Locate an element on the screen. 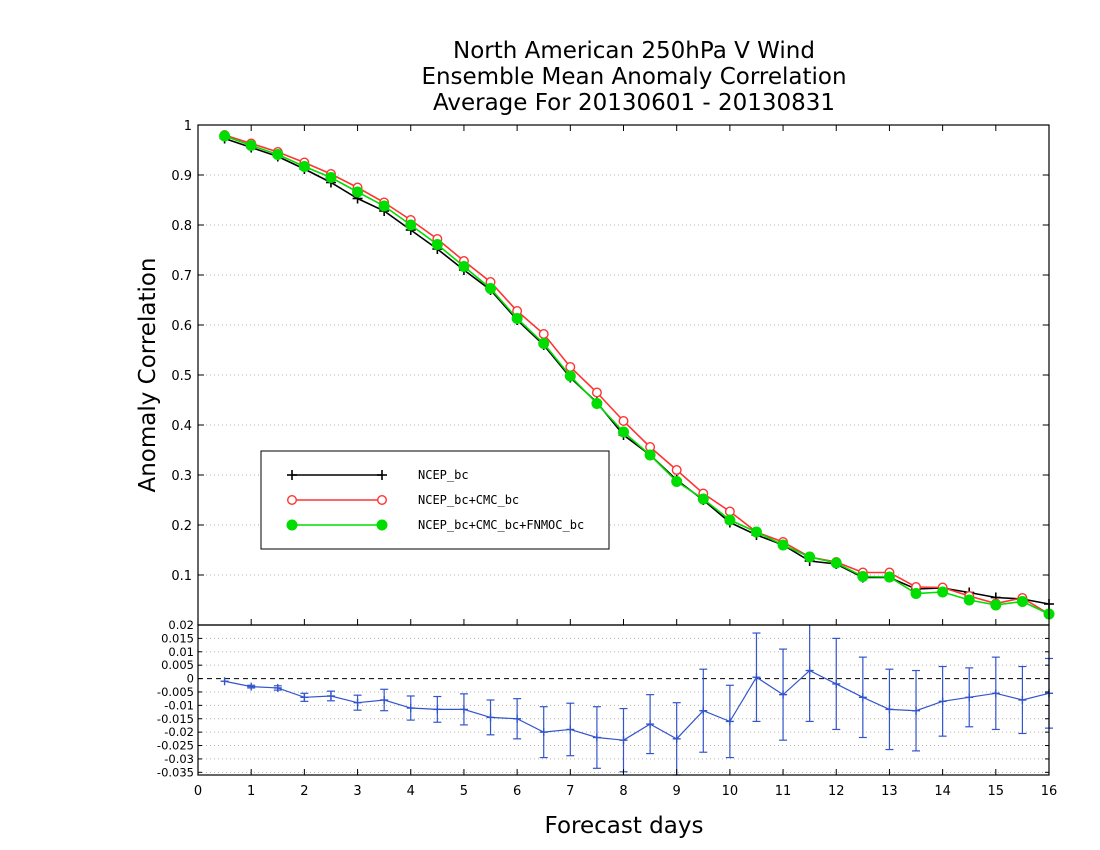 This screenshot has width=1100, height=850. chart-title-line: North American 250hPa V Wind is located at coordinates (634, 51).